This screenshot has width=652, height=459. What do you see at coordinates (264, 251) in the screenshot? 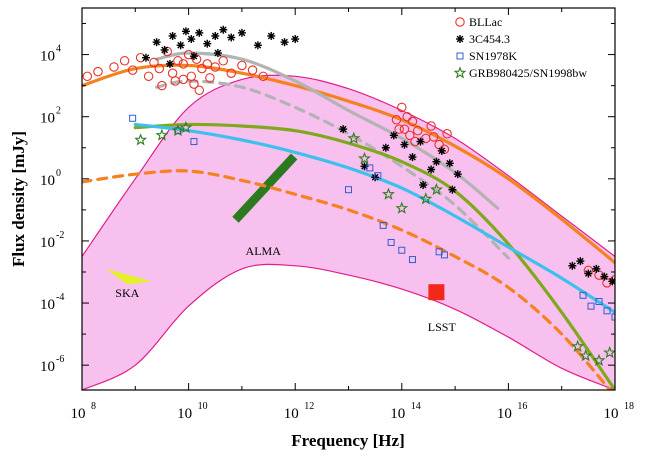
I see `annotation-alma: ALMA` at bounding box center [264, 251].